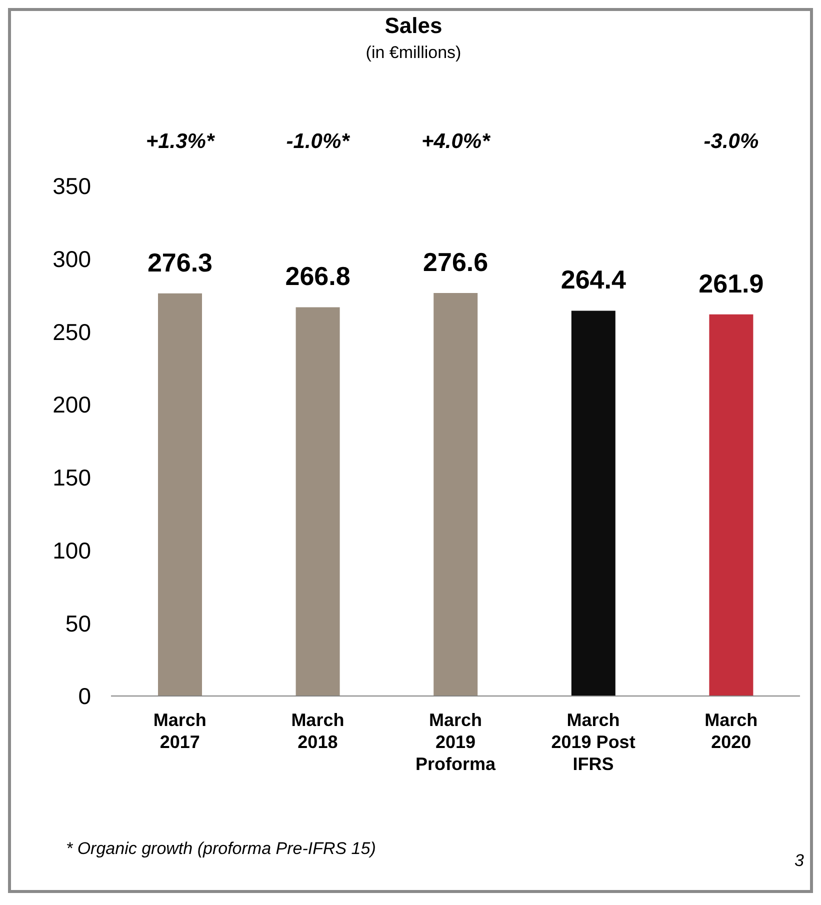  What do you see at coordinates (317, 731) in the screenshot?
I see `x-tick-label: March 2018` at bounding box center [317, 731].